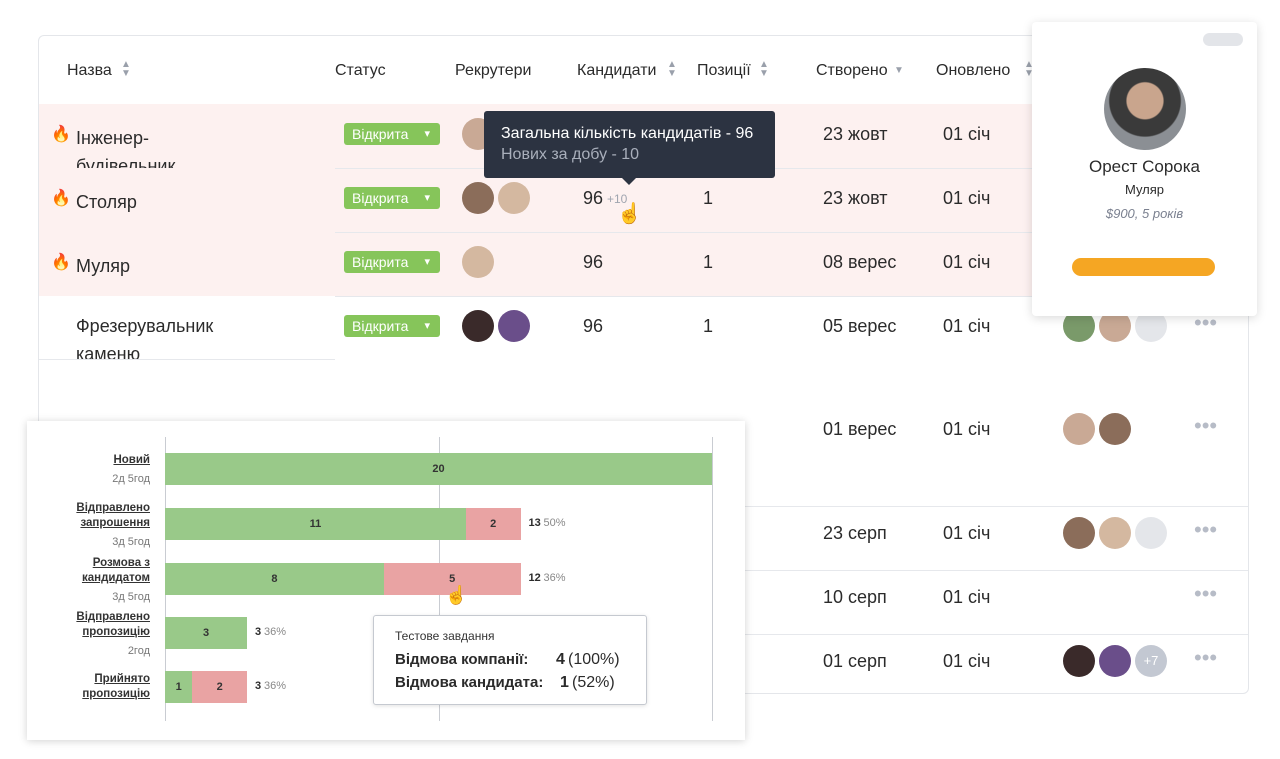  I want to click on stage-name: Прийнято пропозицію, so click(116, 686).